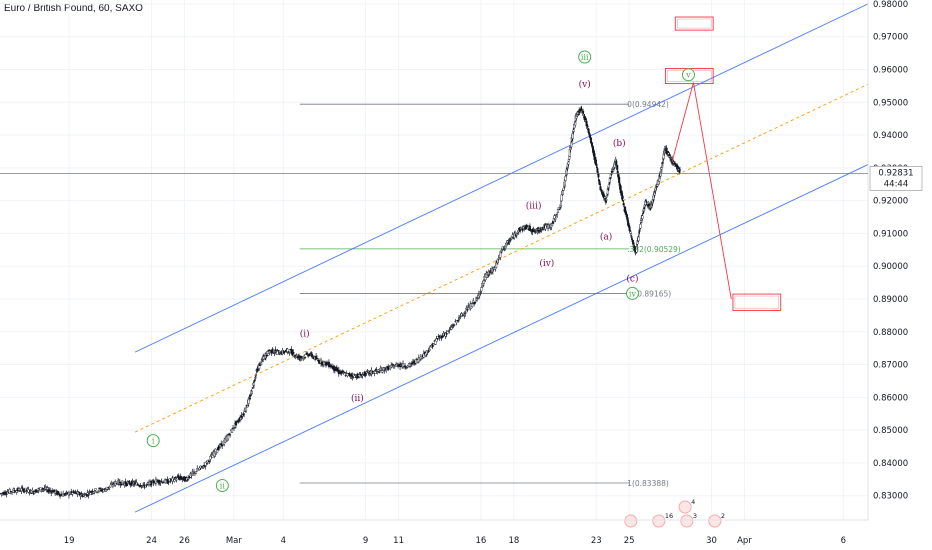 This screenshot has height=550, width=932. What do you see at coordinates (534, 206) in the screenshot?
I see `wave-label: (iii)` at bounding box center [534, 206].